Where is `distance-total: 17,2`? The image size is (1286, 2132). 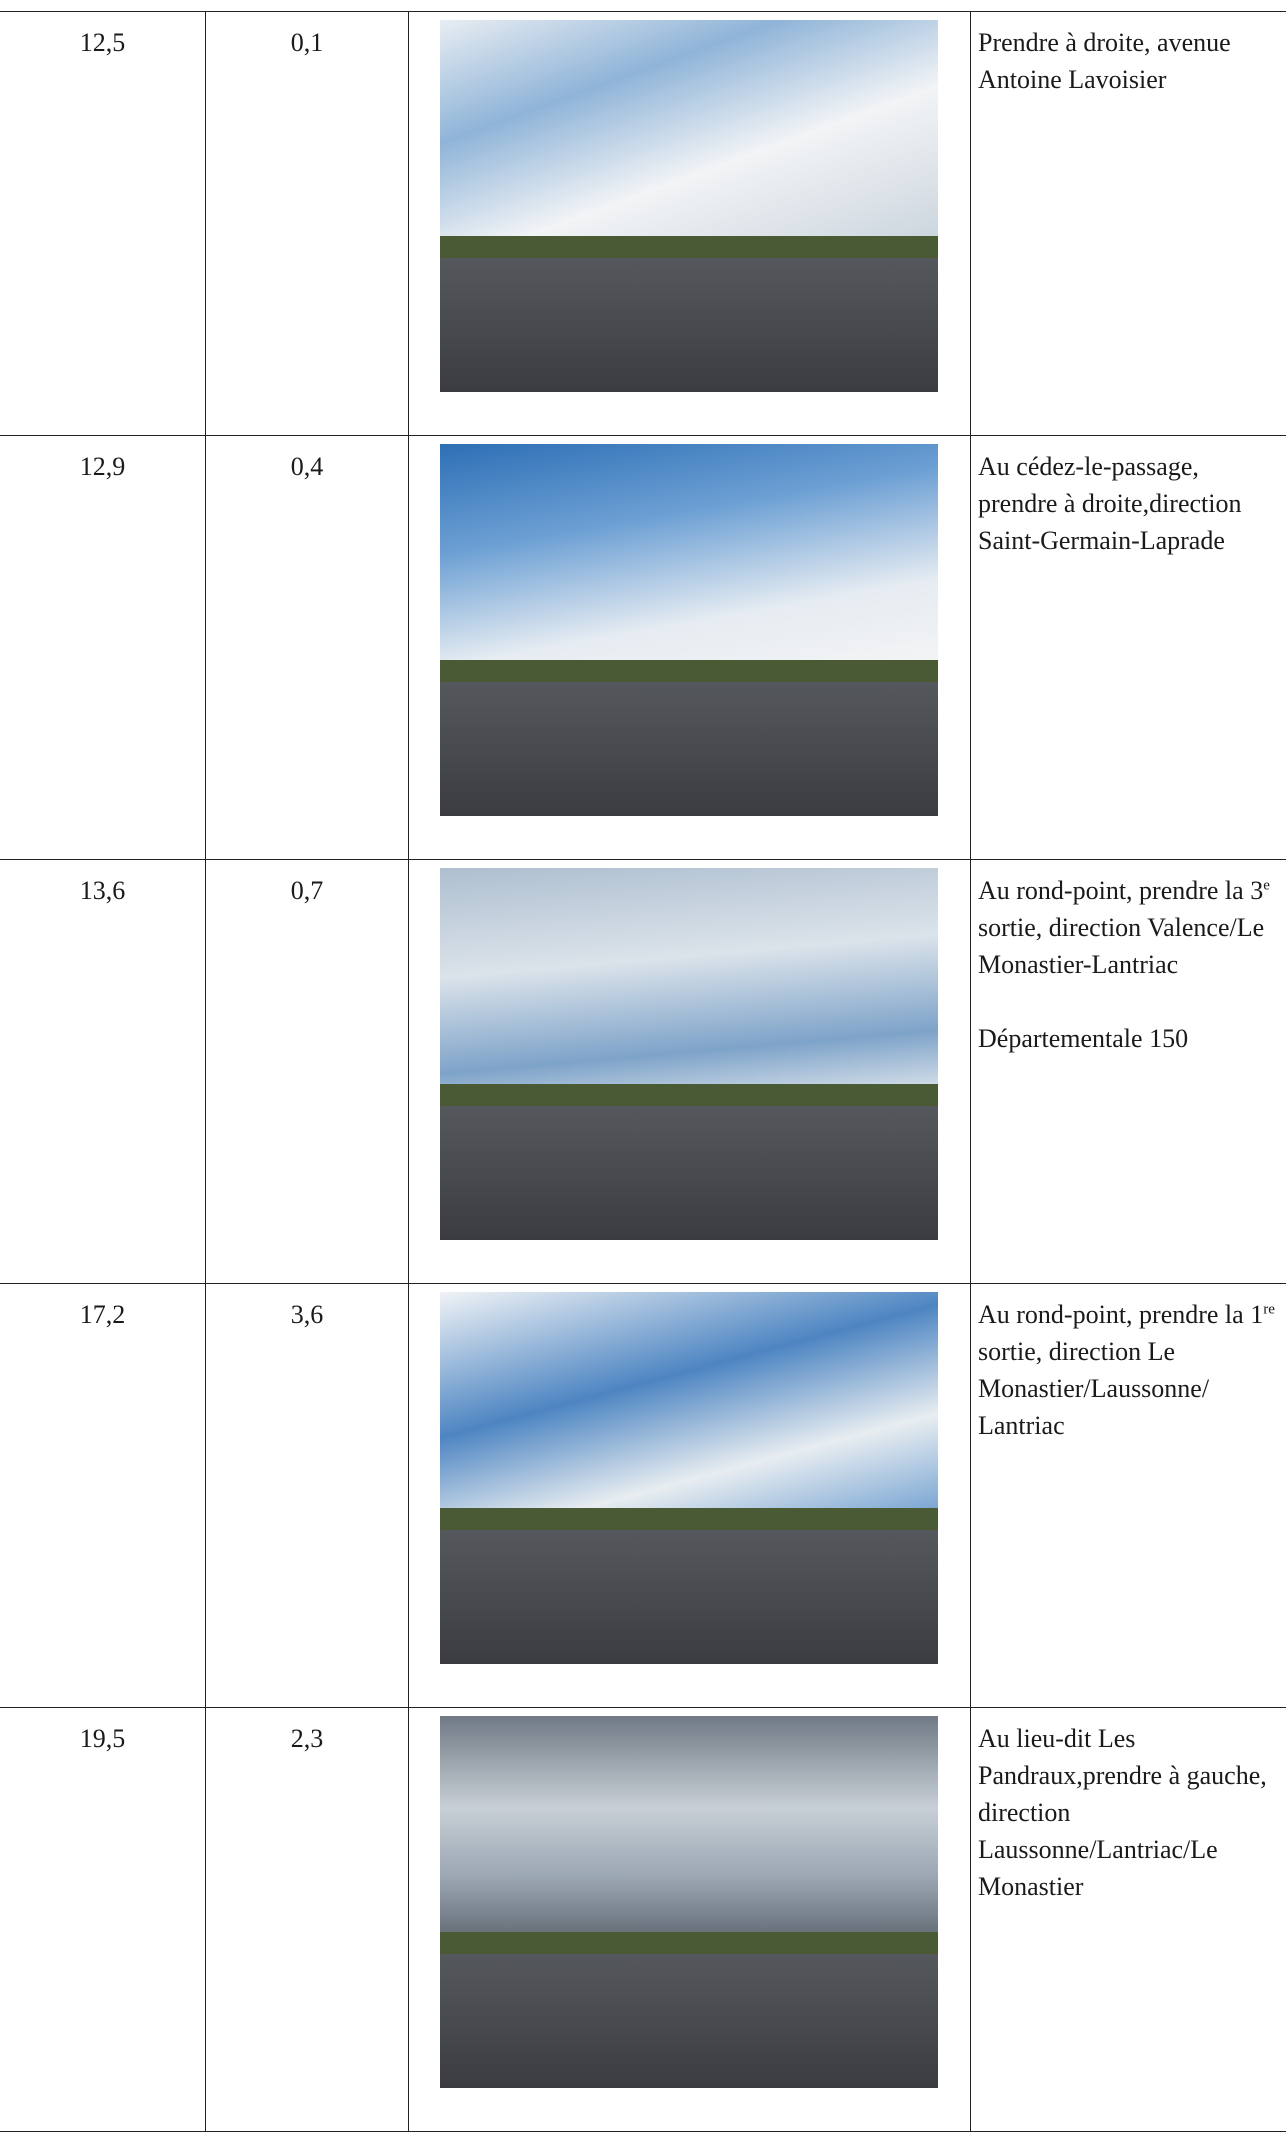
distance-total: 17,2 is located at coordinates (103, 1495).